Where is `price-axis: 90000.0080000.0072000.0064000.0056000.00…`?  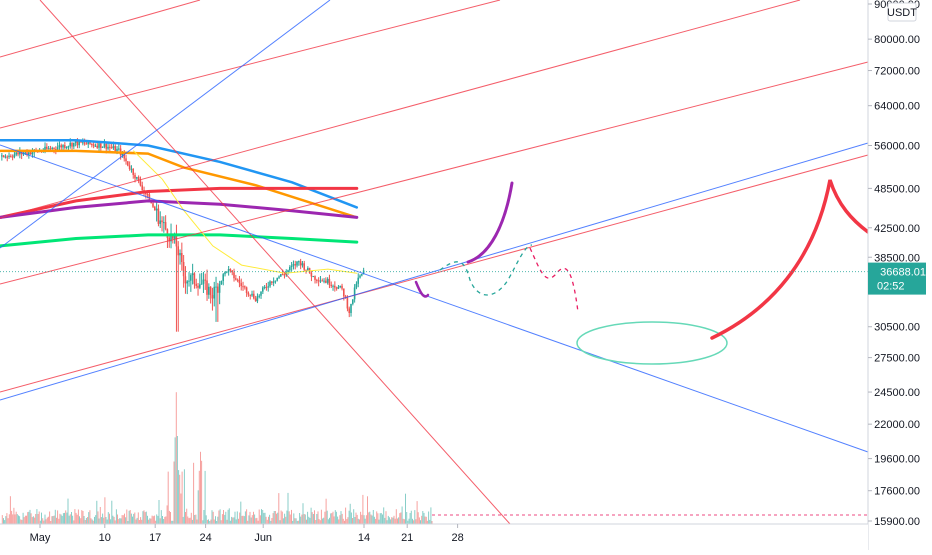 price-axis: 90000.0080000.0072000.0064000.0056000.00… is located at coordinates (899, 275).